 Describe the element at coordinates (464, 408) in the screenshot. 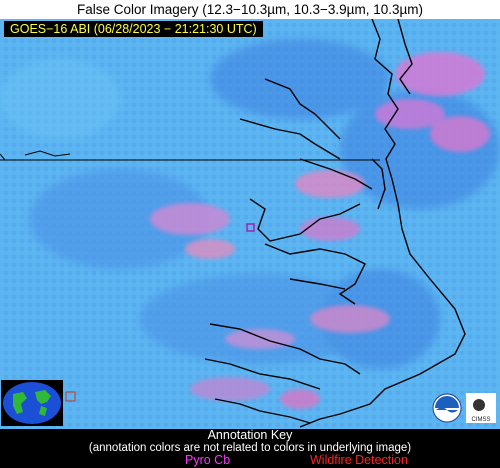

I see `agency-logos: CIMSS` at that location.